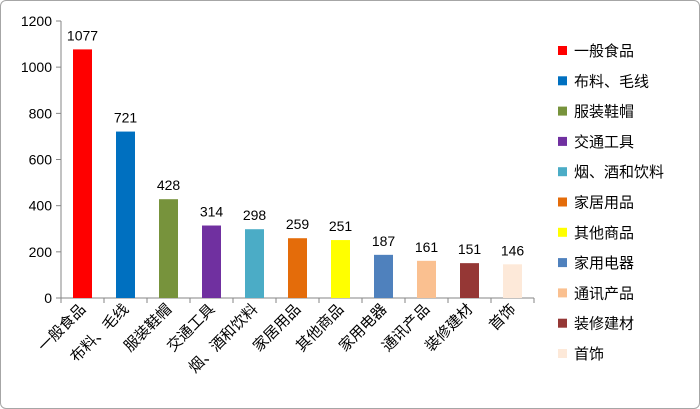 The image size is (700, 409). What do you see at coordinates (470, 249) in the screenshot?
I see `bar-value-label: 151` at bounding box center [470, 249].